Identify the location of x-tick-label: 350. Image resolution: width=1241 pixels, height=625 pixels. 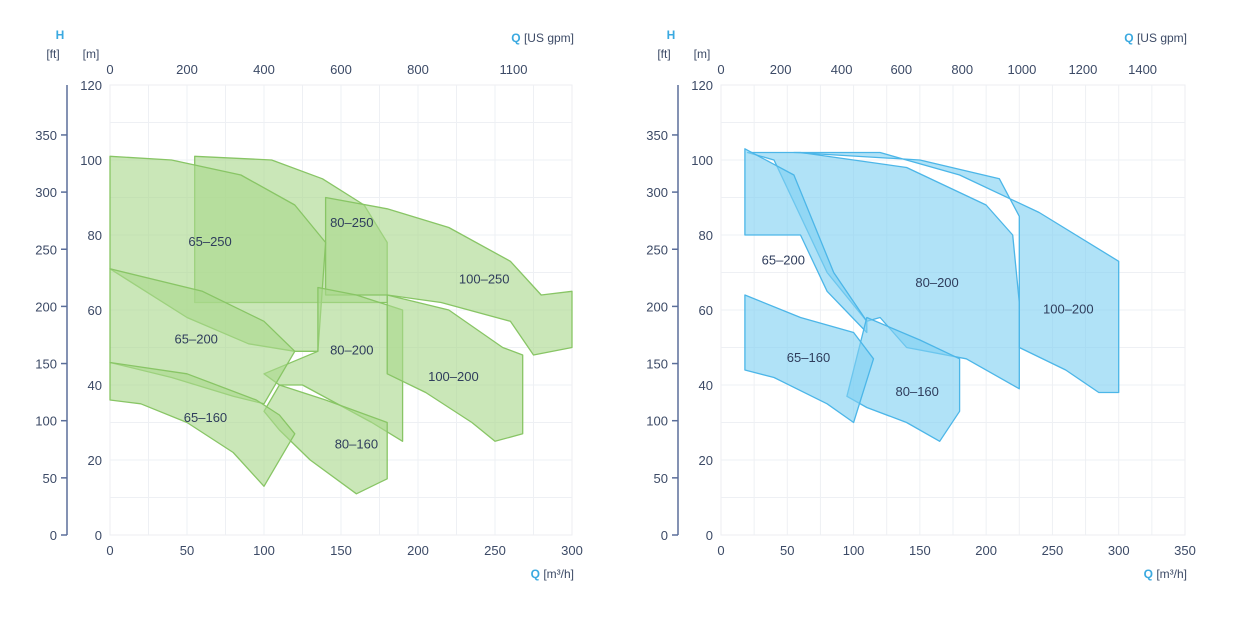
(1185, 550).